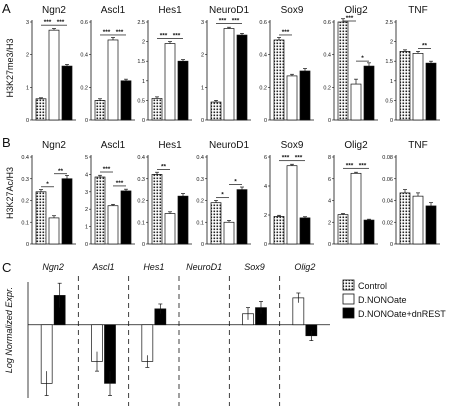 Image resolution: width=474 pixels, height=412 pixels. Describe the element at coordinates (84, 56) in the screenshot. I see `y-tick-label: 0.4` at that location.